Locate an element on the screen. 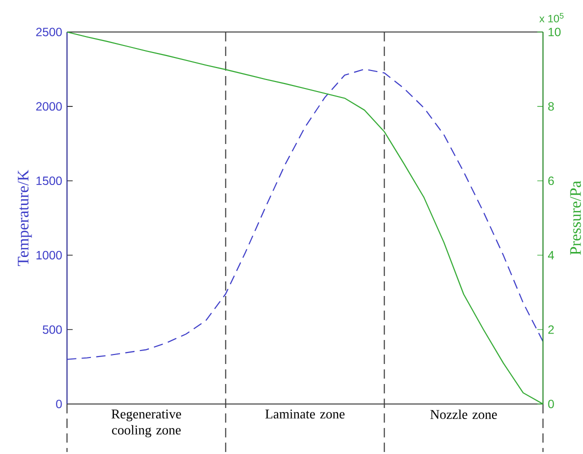  text: x 10$^{5}$ is located at coordinates (551, 17).